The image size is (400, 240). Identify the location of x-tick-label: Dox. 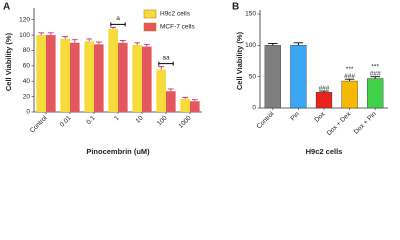
(321, 117).